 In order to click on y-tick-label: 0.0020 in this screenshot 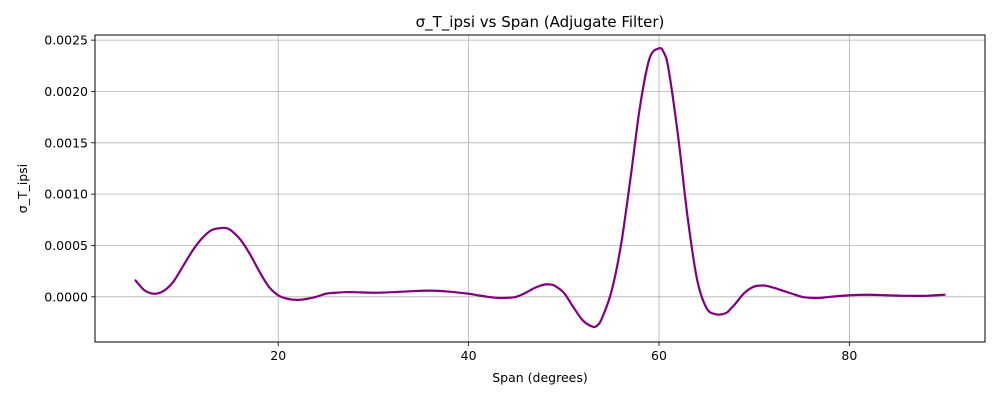, I will do `click(66, 91)`.